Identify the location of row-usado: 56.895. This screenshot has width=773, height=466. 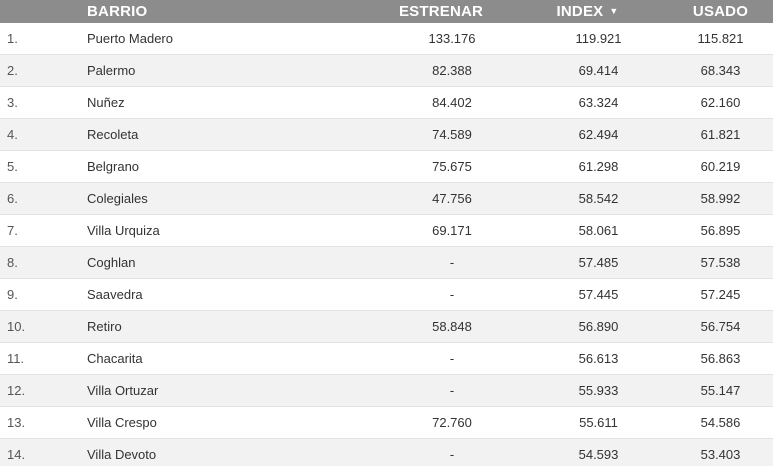
(720, 231).